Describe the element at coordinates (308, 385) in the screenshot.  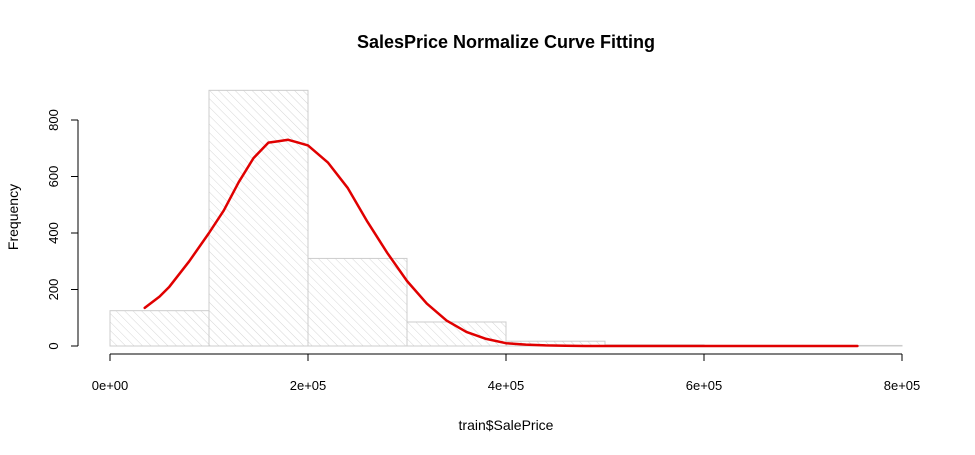
I see `x-tick-label: 2e+05` at that location.